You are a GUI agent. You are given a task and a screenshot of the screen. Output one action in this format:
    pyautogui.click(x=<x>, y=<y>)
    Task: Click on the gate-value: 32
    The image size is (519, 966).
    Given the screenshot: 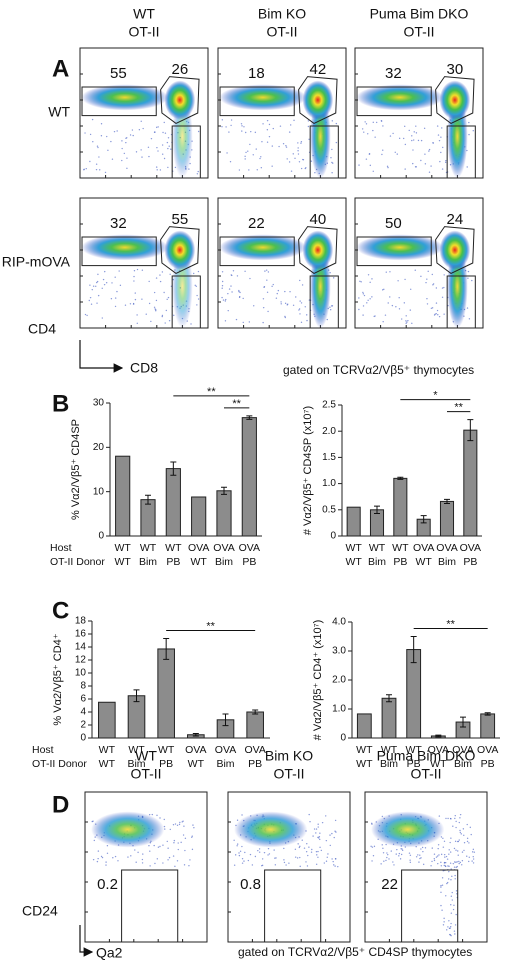 What is the action you would take?
    pyautogui.click(x=393, y=73)
    